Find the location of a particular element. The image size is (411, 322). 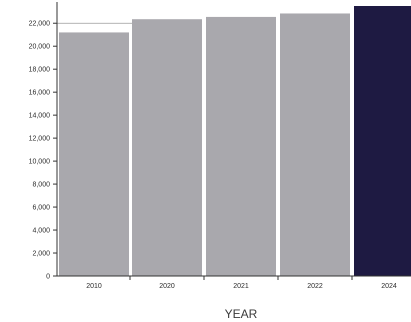

y-tick-label: 22,000 is located at coordinates (40, 24).